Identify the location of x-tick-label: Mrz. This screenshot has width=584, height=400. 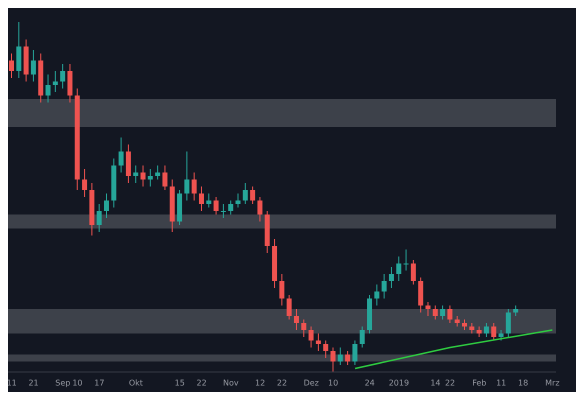
(552, 383).